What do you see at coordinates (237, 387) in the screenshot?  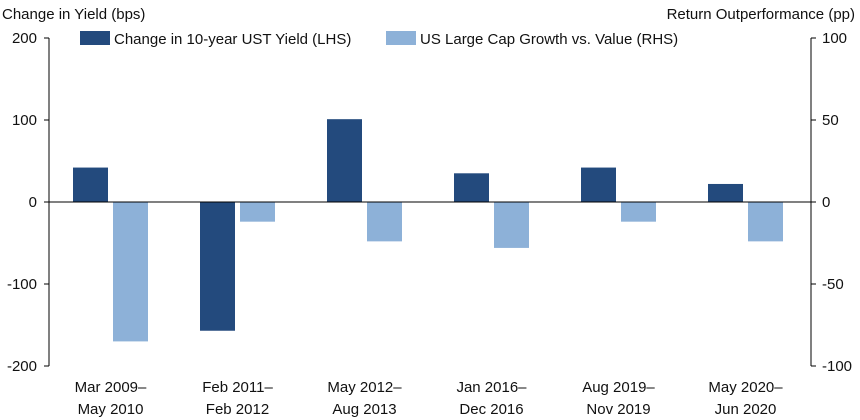 I see `category-label: Feb 2011–` at bounding box center [237, 387].